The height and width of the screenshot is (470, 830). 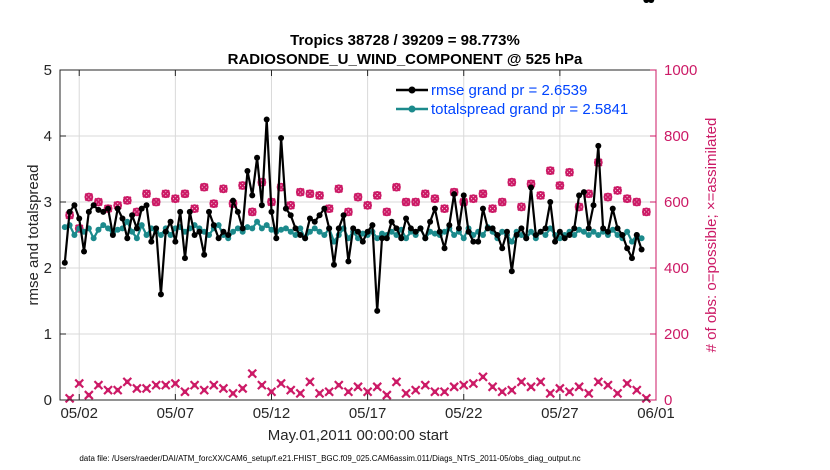 I want to click on legend-totalspread-label: totalspread grand pr = 2.5841, so click(x=529, y=109).